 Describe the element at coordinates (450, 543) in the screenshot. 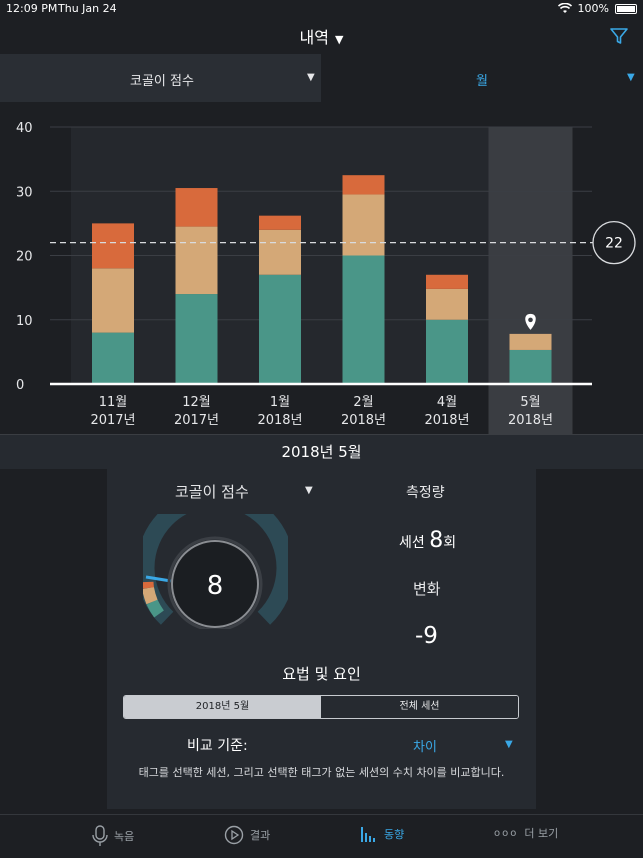

I see `sessions-suffix: 회` at that location.